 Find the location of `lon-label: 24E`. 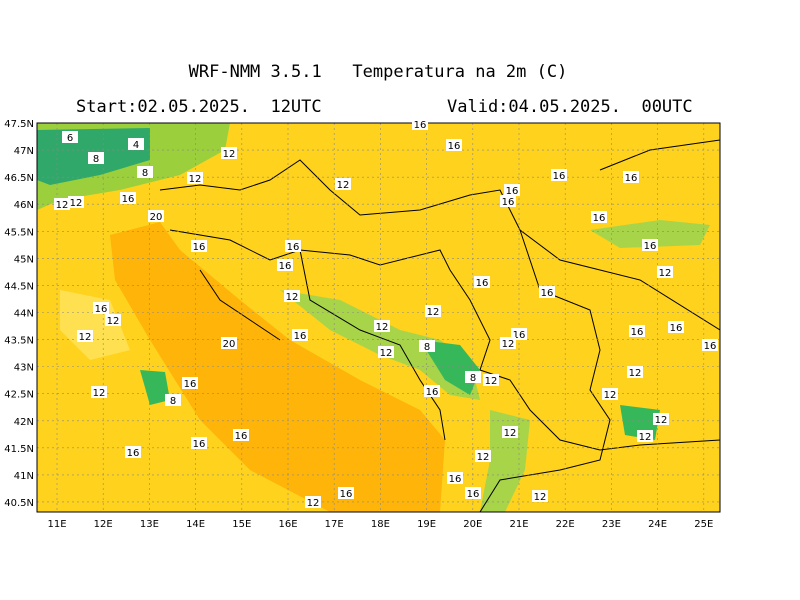

lon-label: 24E is located at coordinates (657, 524).